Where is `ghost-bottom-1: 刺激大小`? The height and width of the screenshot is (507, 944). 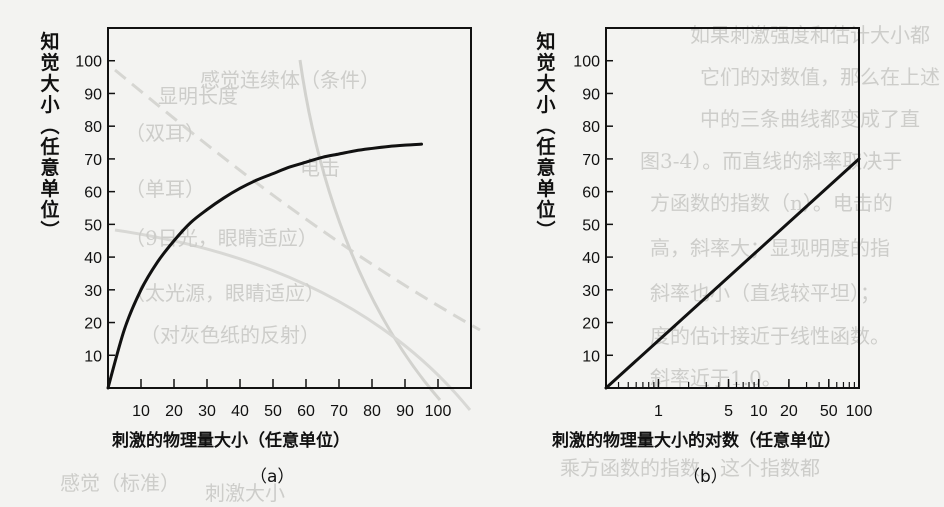
ghost-bottom-1: 刺激大小 is located at coordinates (245, 493).